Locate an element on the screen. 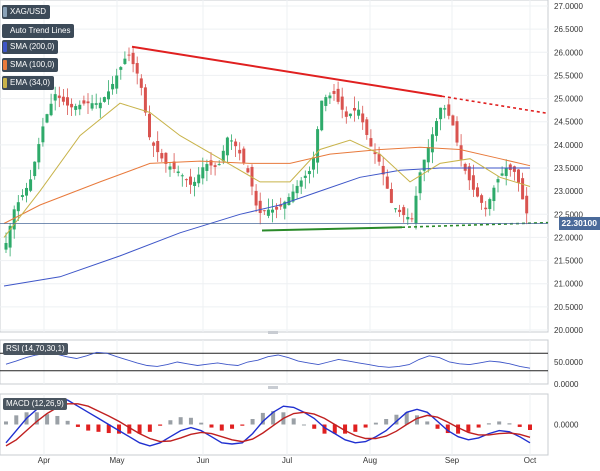  indicator-badge-sma-200: SMA (200,0) is located at coordinates (30, 47).